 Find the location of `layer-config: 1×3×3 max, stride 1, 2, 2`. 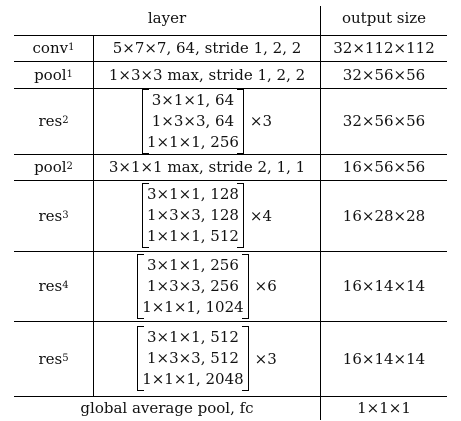

layer-config: 1×3×3 max, stride 1, 2, 2 is located at coordinates (207, 74).